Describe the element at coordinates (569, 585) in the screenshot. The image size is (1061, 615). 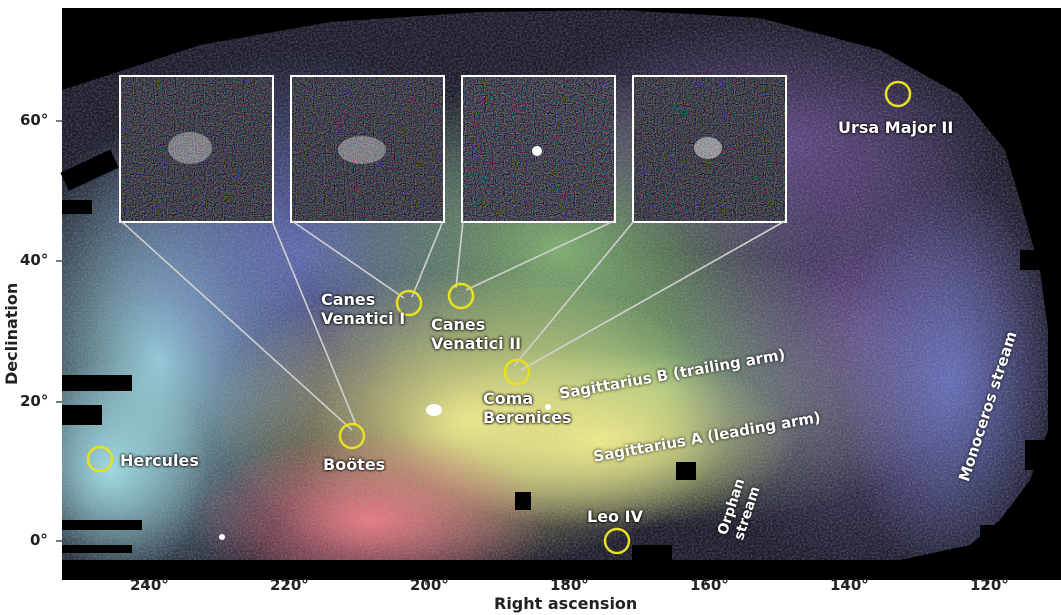
I see `x-tick-label: 180°` at that location.